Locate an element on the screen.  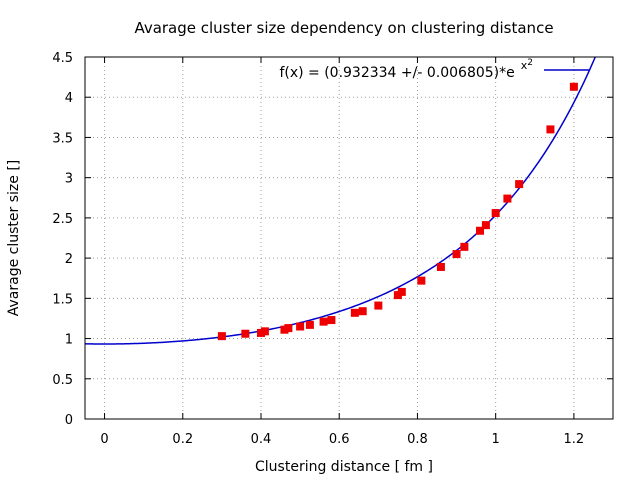
y-tick-label: 4.5 is located at coordinates (62, 58).